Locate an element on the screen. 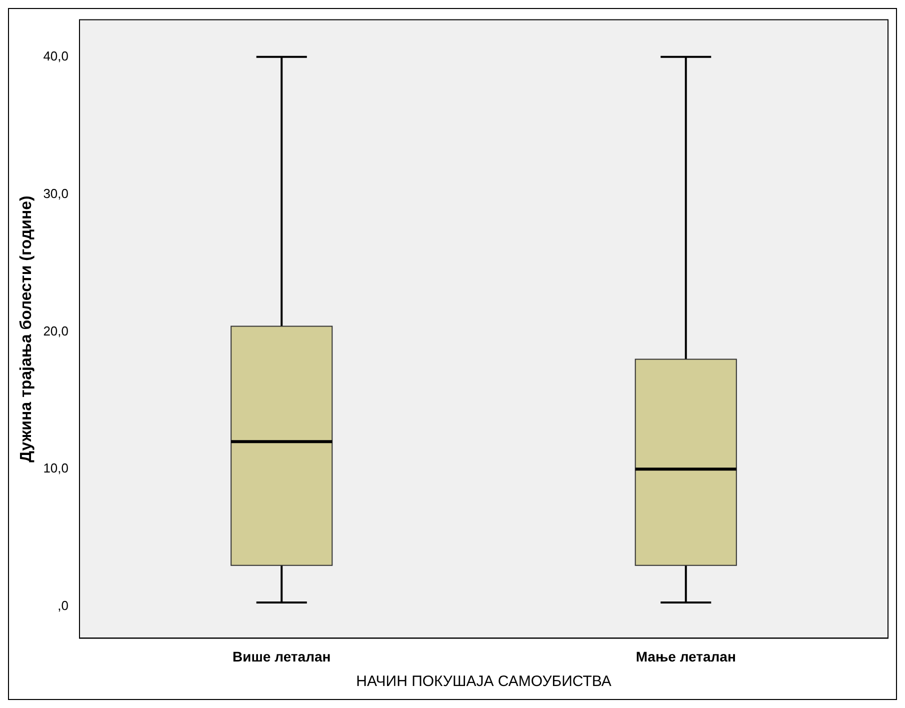 The height and width of the screenshot is (708, 905). y-tick-label: ,0 is located at coordinates (63, 606).